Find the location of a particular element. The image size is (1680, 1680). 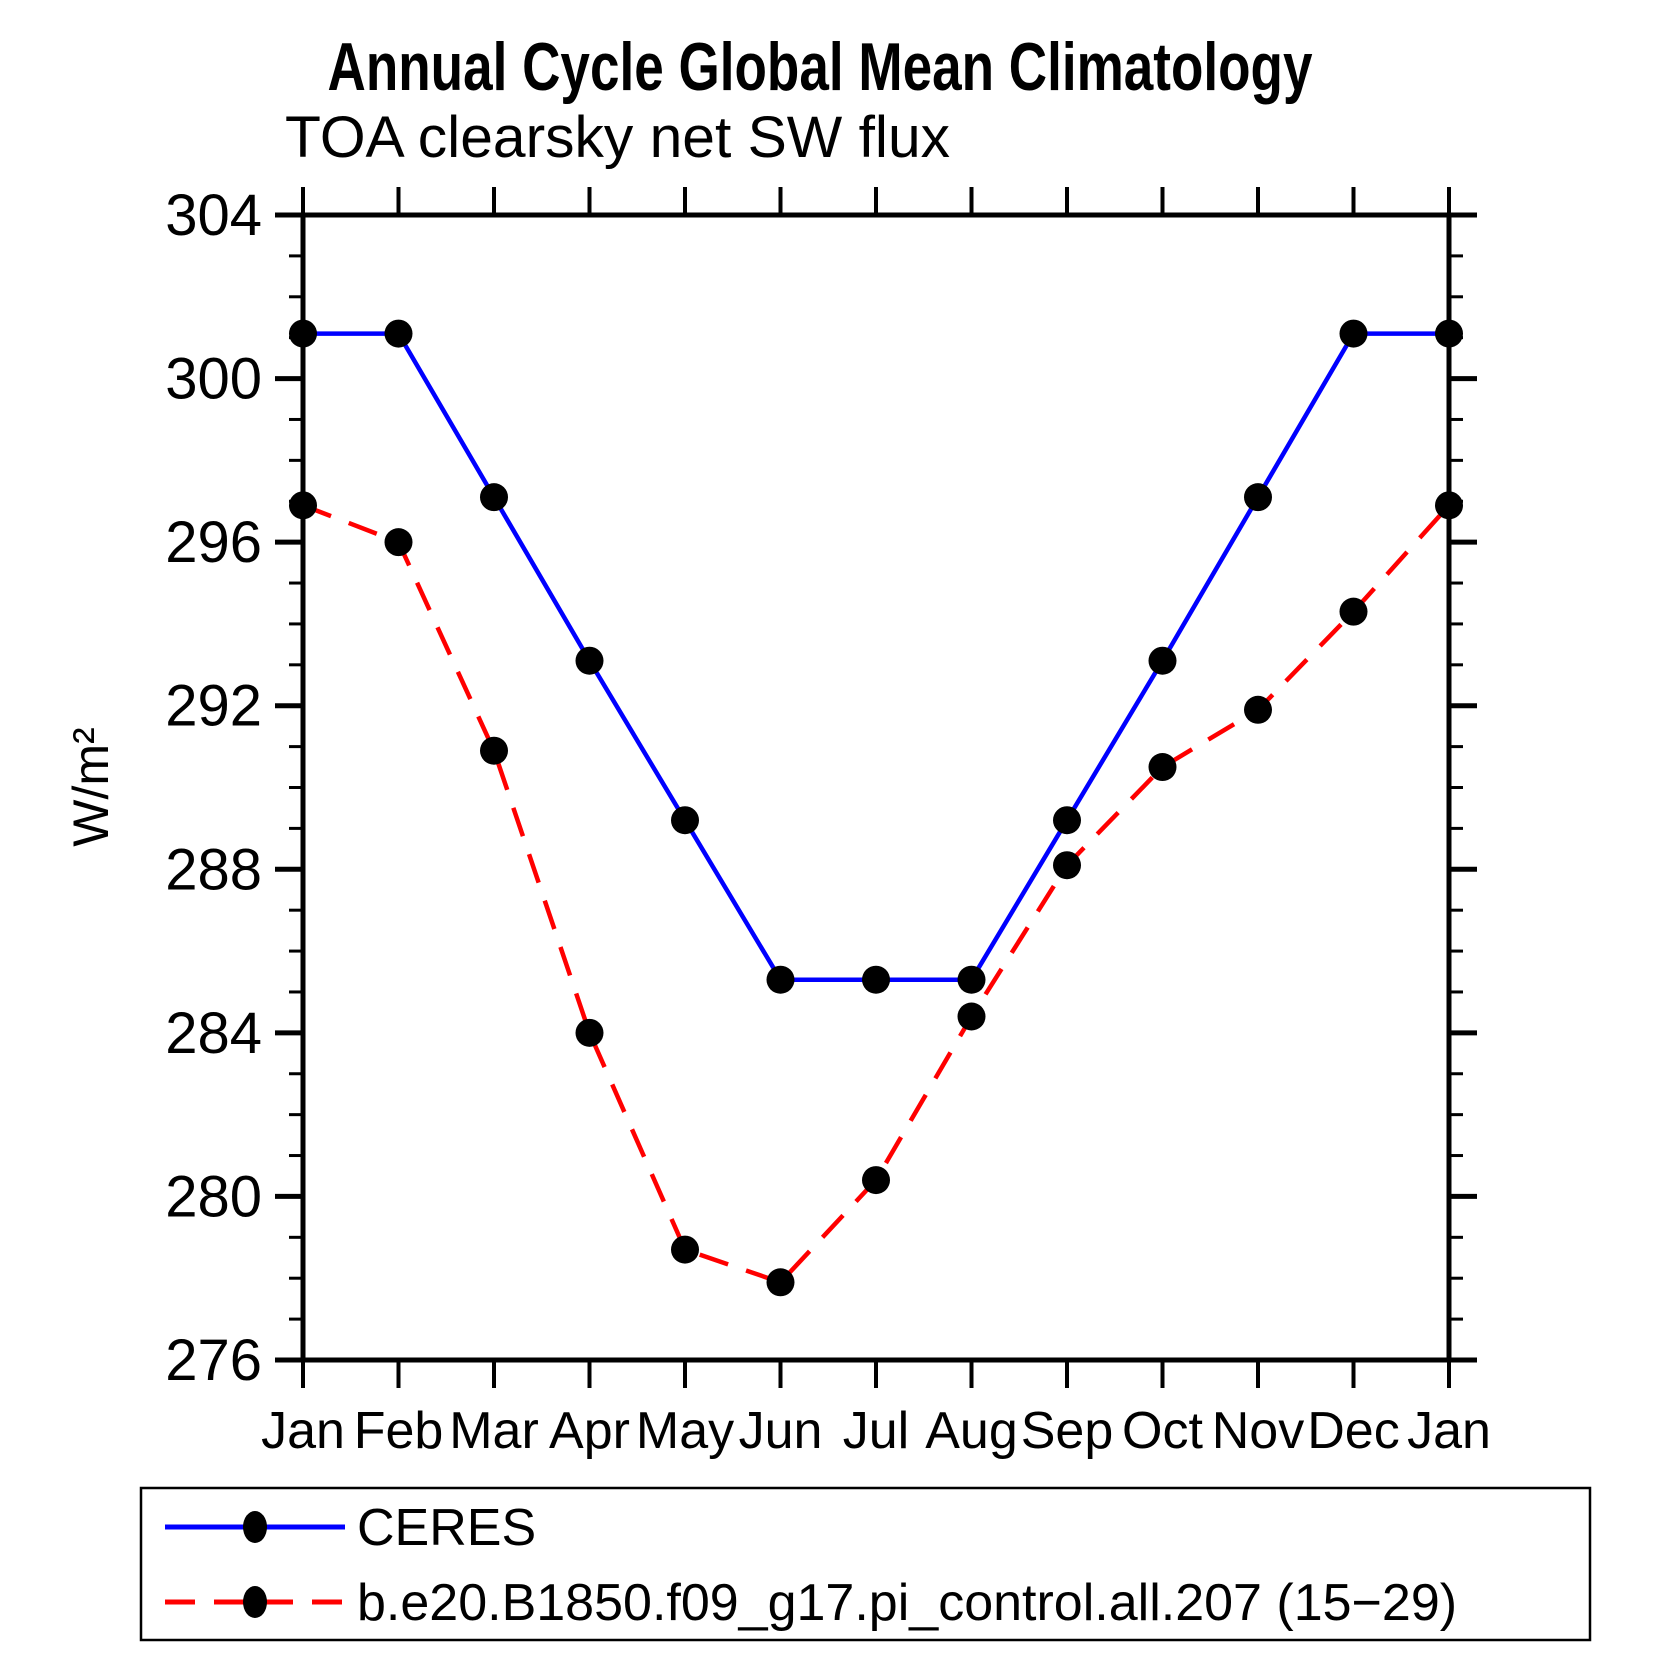

x-axis-tick-label: Apr is located at coordinates (589, 1431).